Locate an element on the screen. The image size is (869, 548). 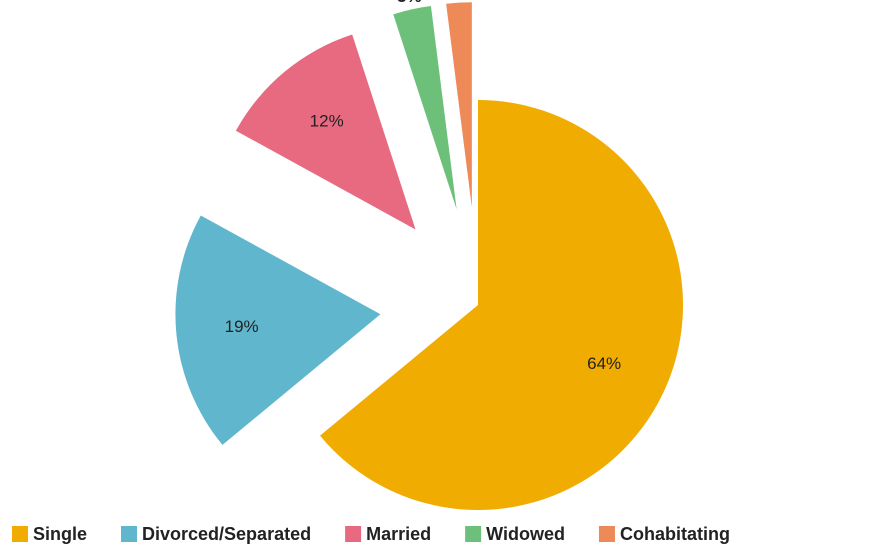
data-label: 12% is located at coordinates (327, 121).